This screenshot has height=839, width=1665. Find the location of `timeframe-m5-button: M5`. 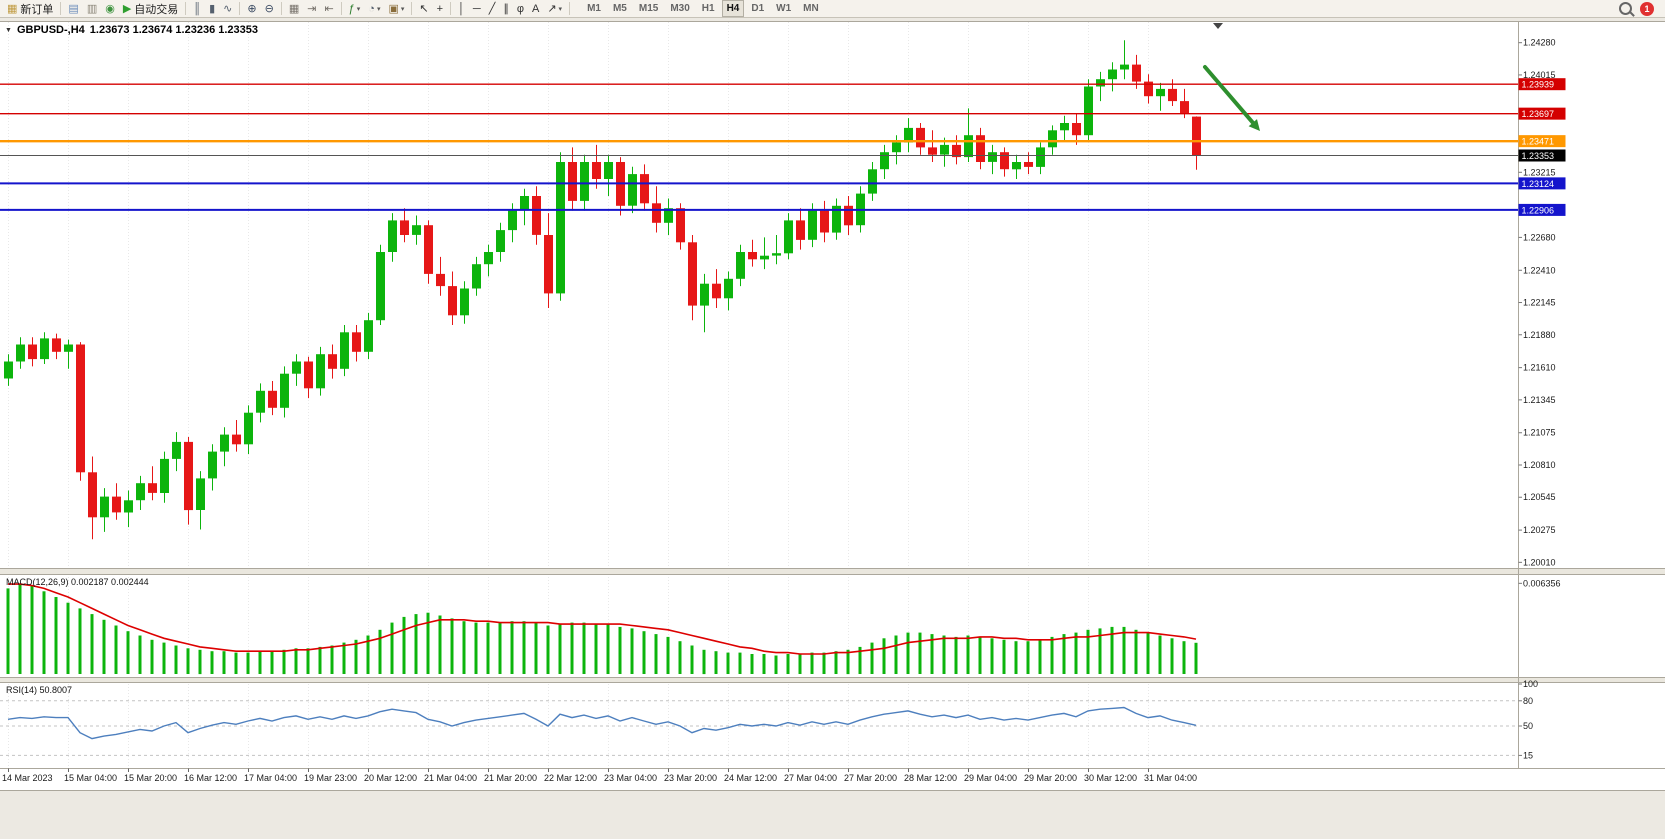

timeframe-m5-button: M5 is located at coordinates (619, 8).